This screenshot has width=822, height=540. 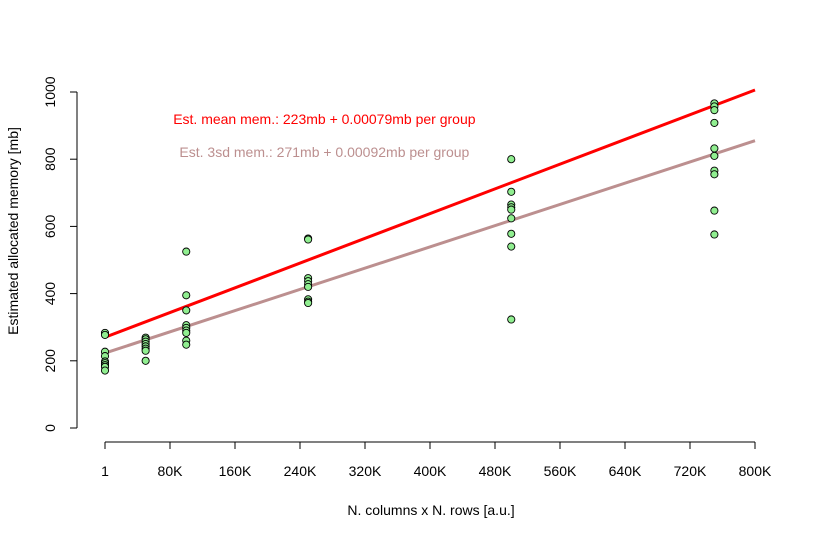 What do you see at coordinates (50, 294) in the screenshot?
I see `y-tick-label: 400` at bounding box center [50, 294].